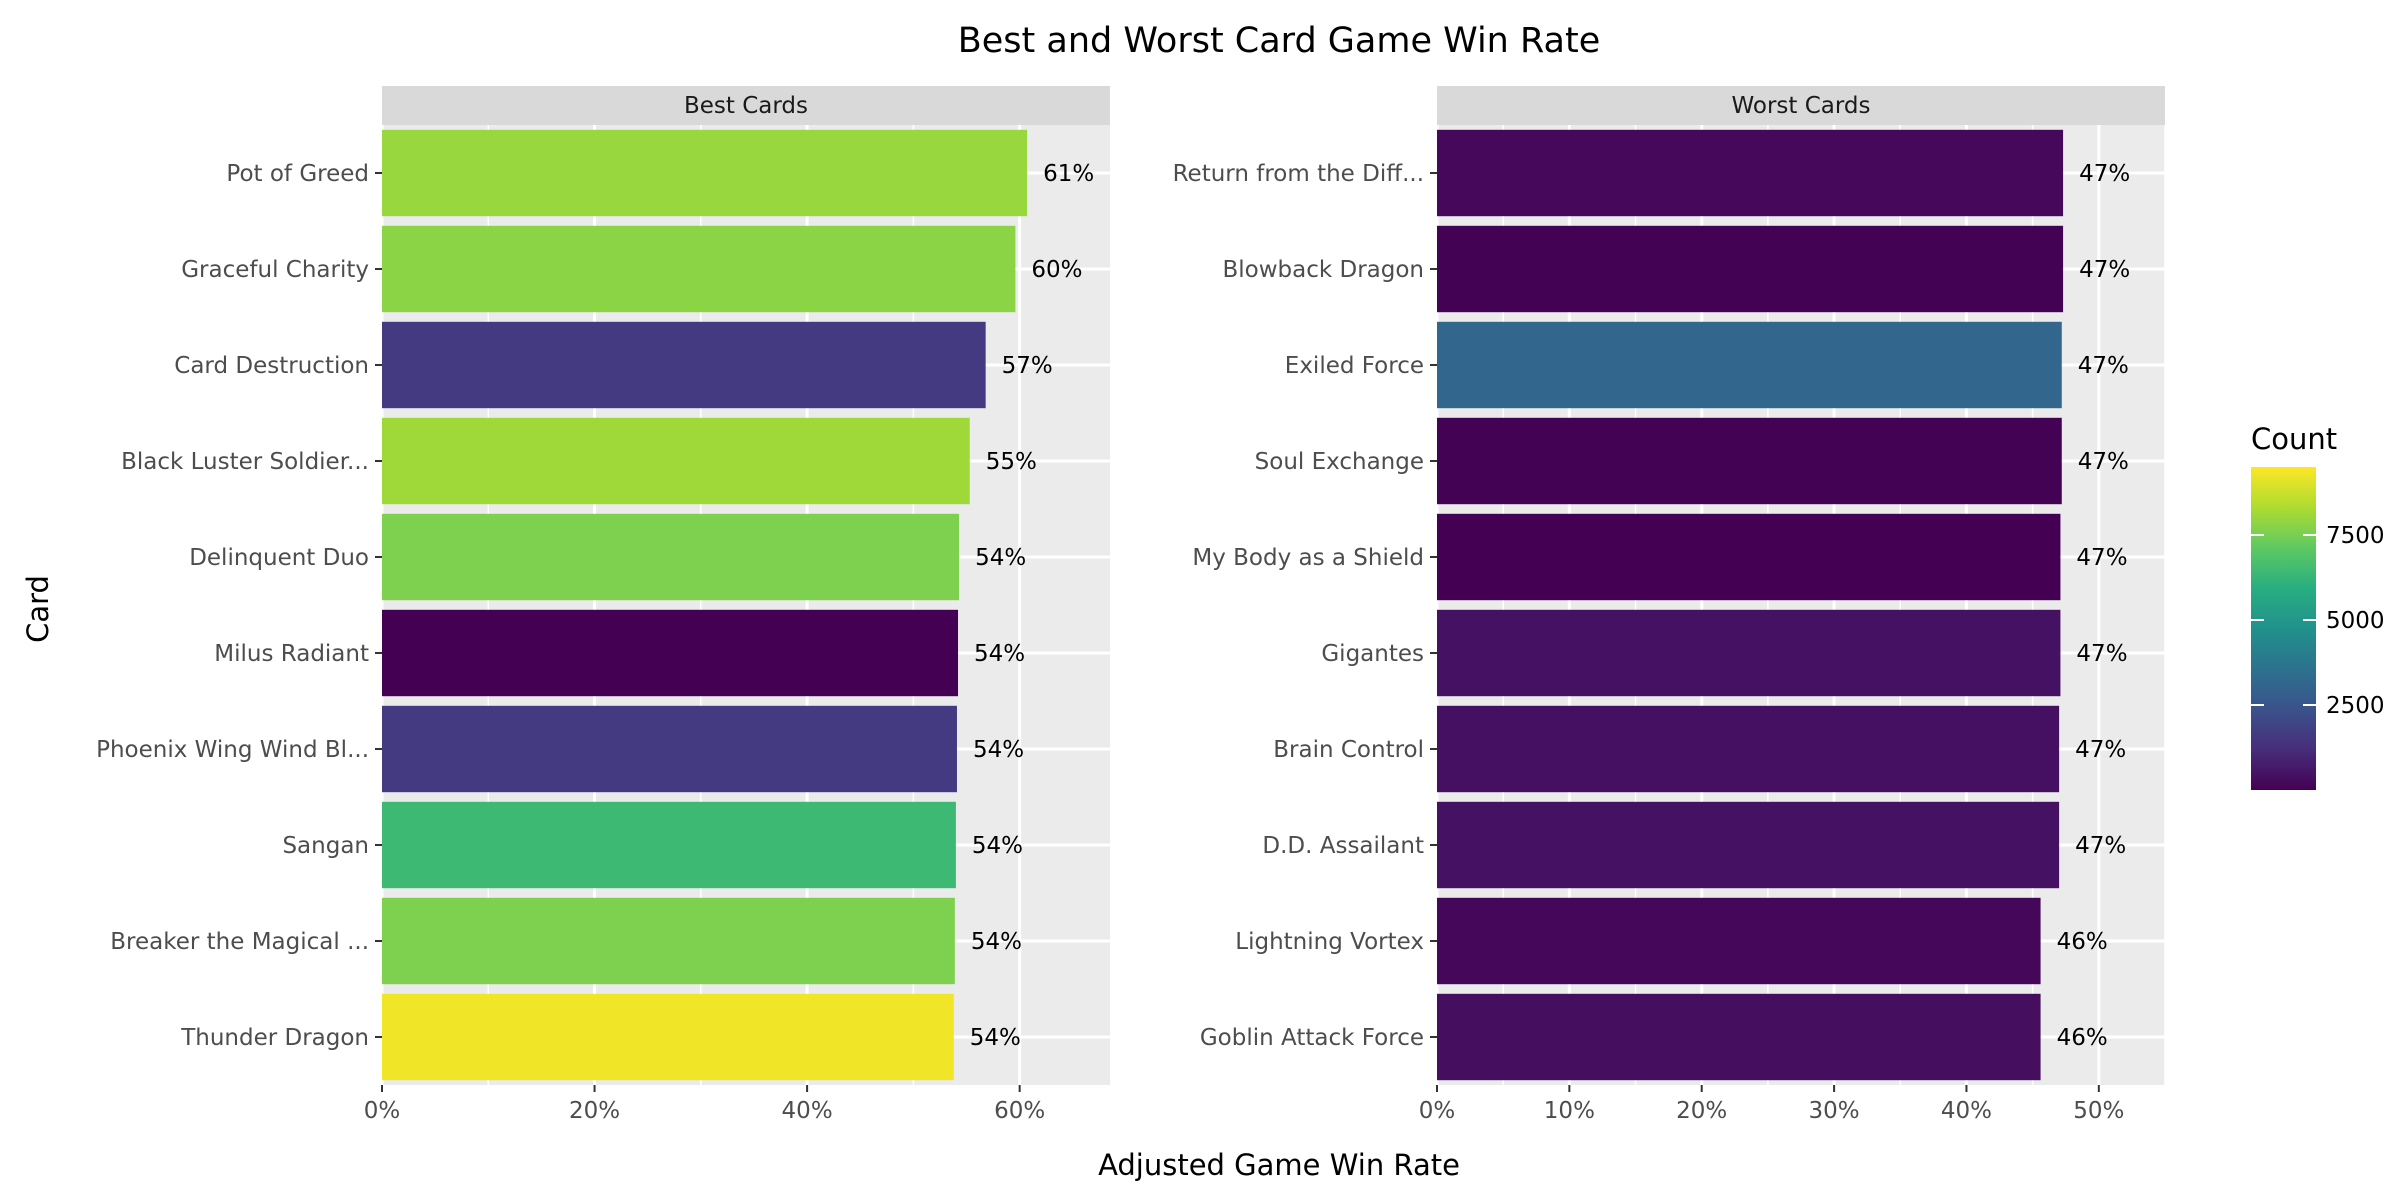  Describe the element at coordinates (1019, 1111) in the screenshot. I see `x-tick-label: 60%` at that location.